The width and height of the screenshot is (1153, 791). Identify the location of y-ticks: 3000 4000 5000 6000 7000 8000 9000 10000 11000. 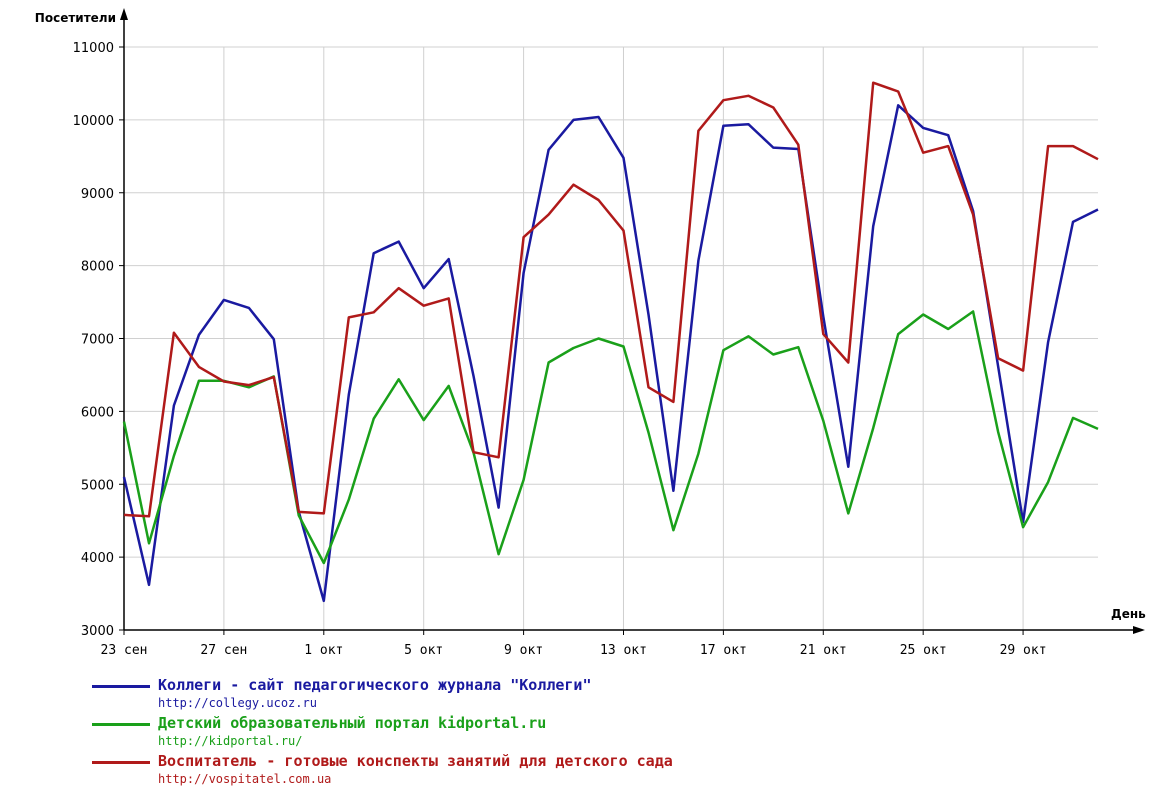
(93, 340).